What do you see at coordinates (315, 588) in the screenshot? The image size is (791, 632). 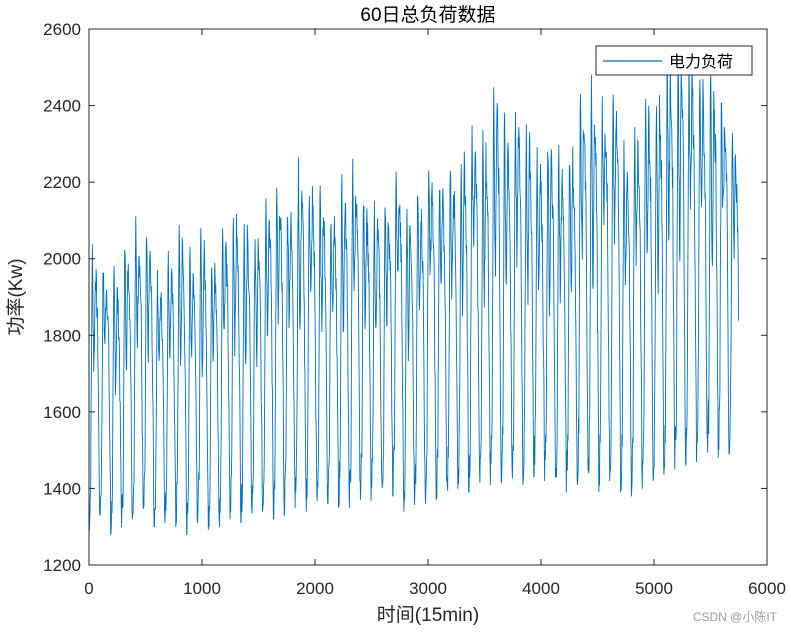 I see `x-tick-label: 2000` at bounding box center [315, 588].